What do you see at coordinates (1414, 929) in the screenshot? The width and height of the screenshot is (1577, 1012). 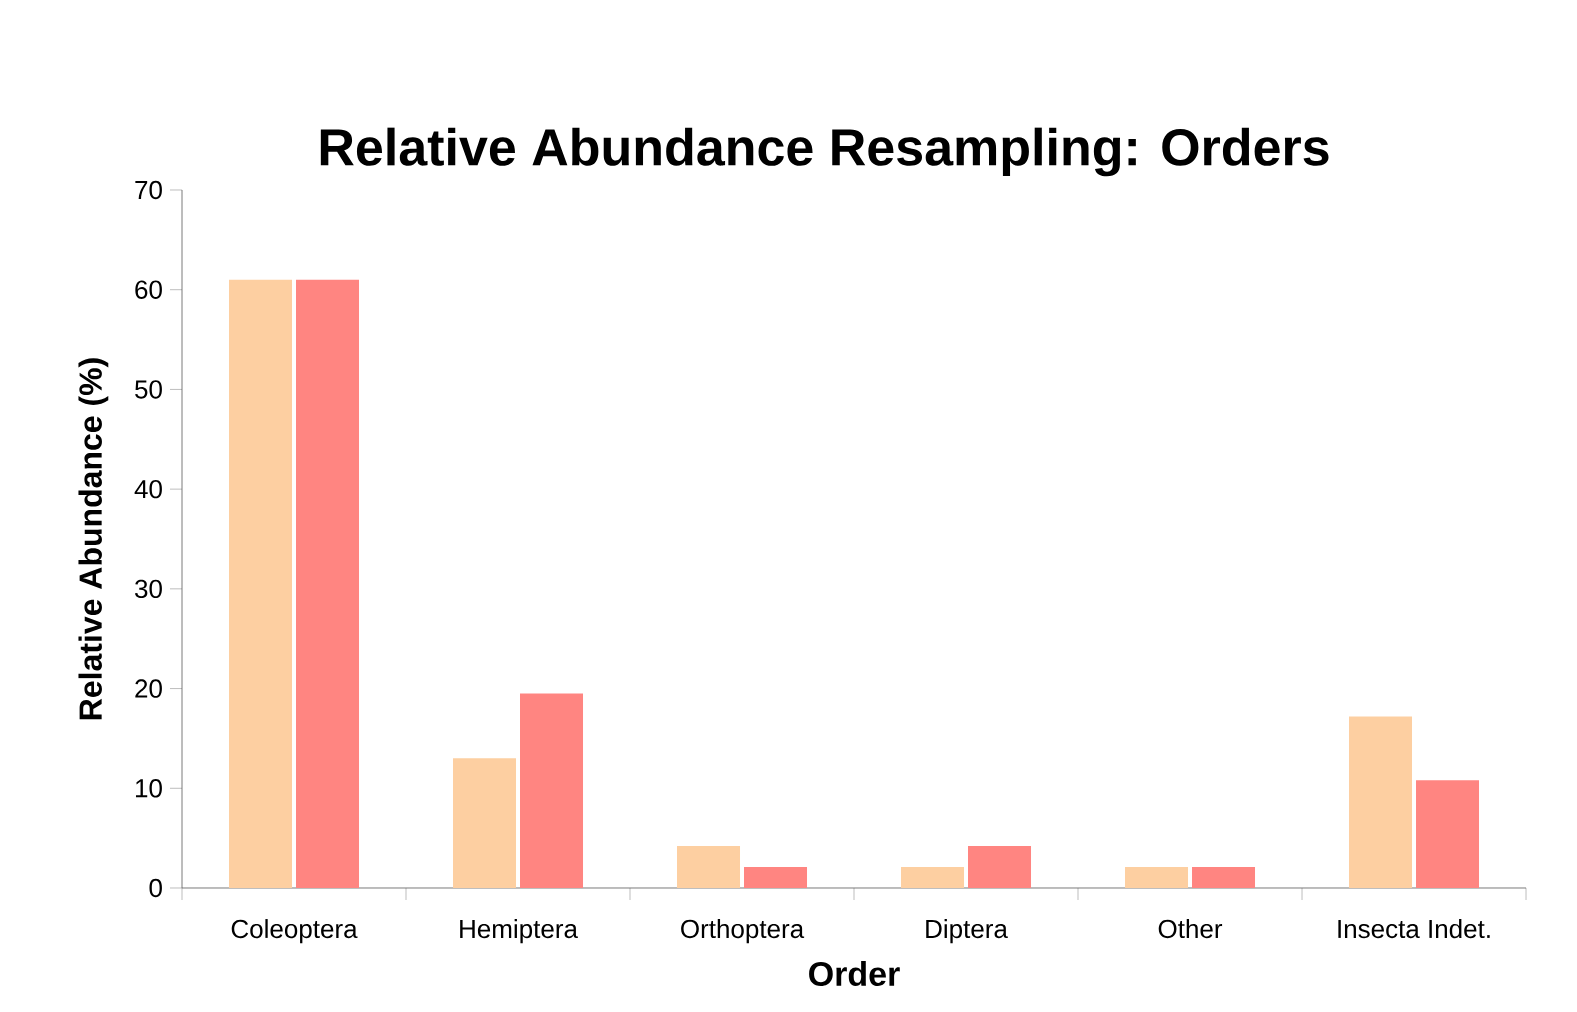 I see `x-tick-label: Insecta Indet.` at bounding box center [1414, 929].